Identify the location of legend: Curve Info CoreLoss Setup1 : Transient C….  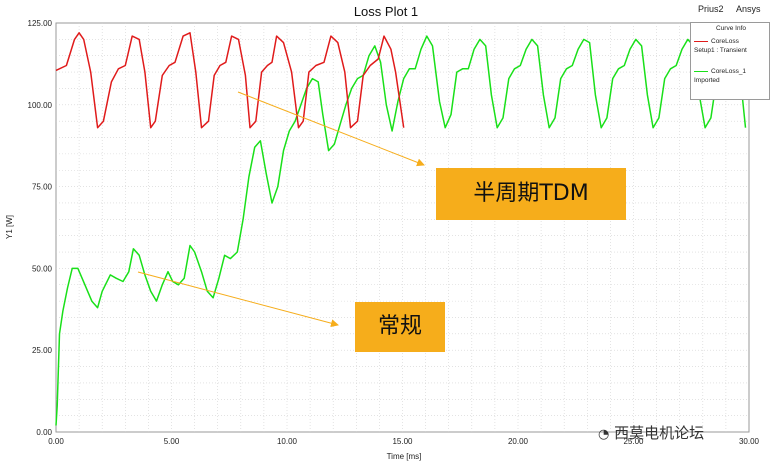
(730, 61).